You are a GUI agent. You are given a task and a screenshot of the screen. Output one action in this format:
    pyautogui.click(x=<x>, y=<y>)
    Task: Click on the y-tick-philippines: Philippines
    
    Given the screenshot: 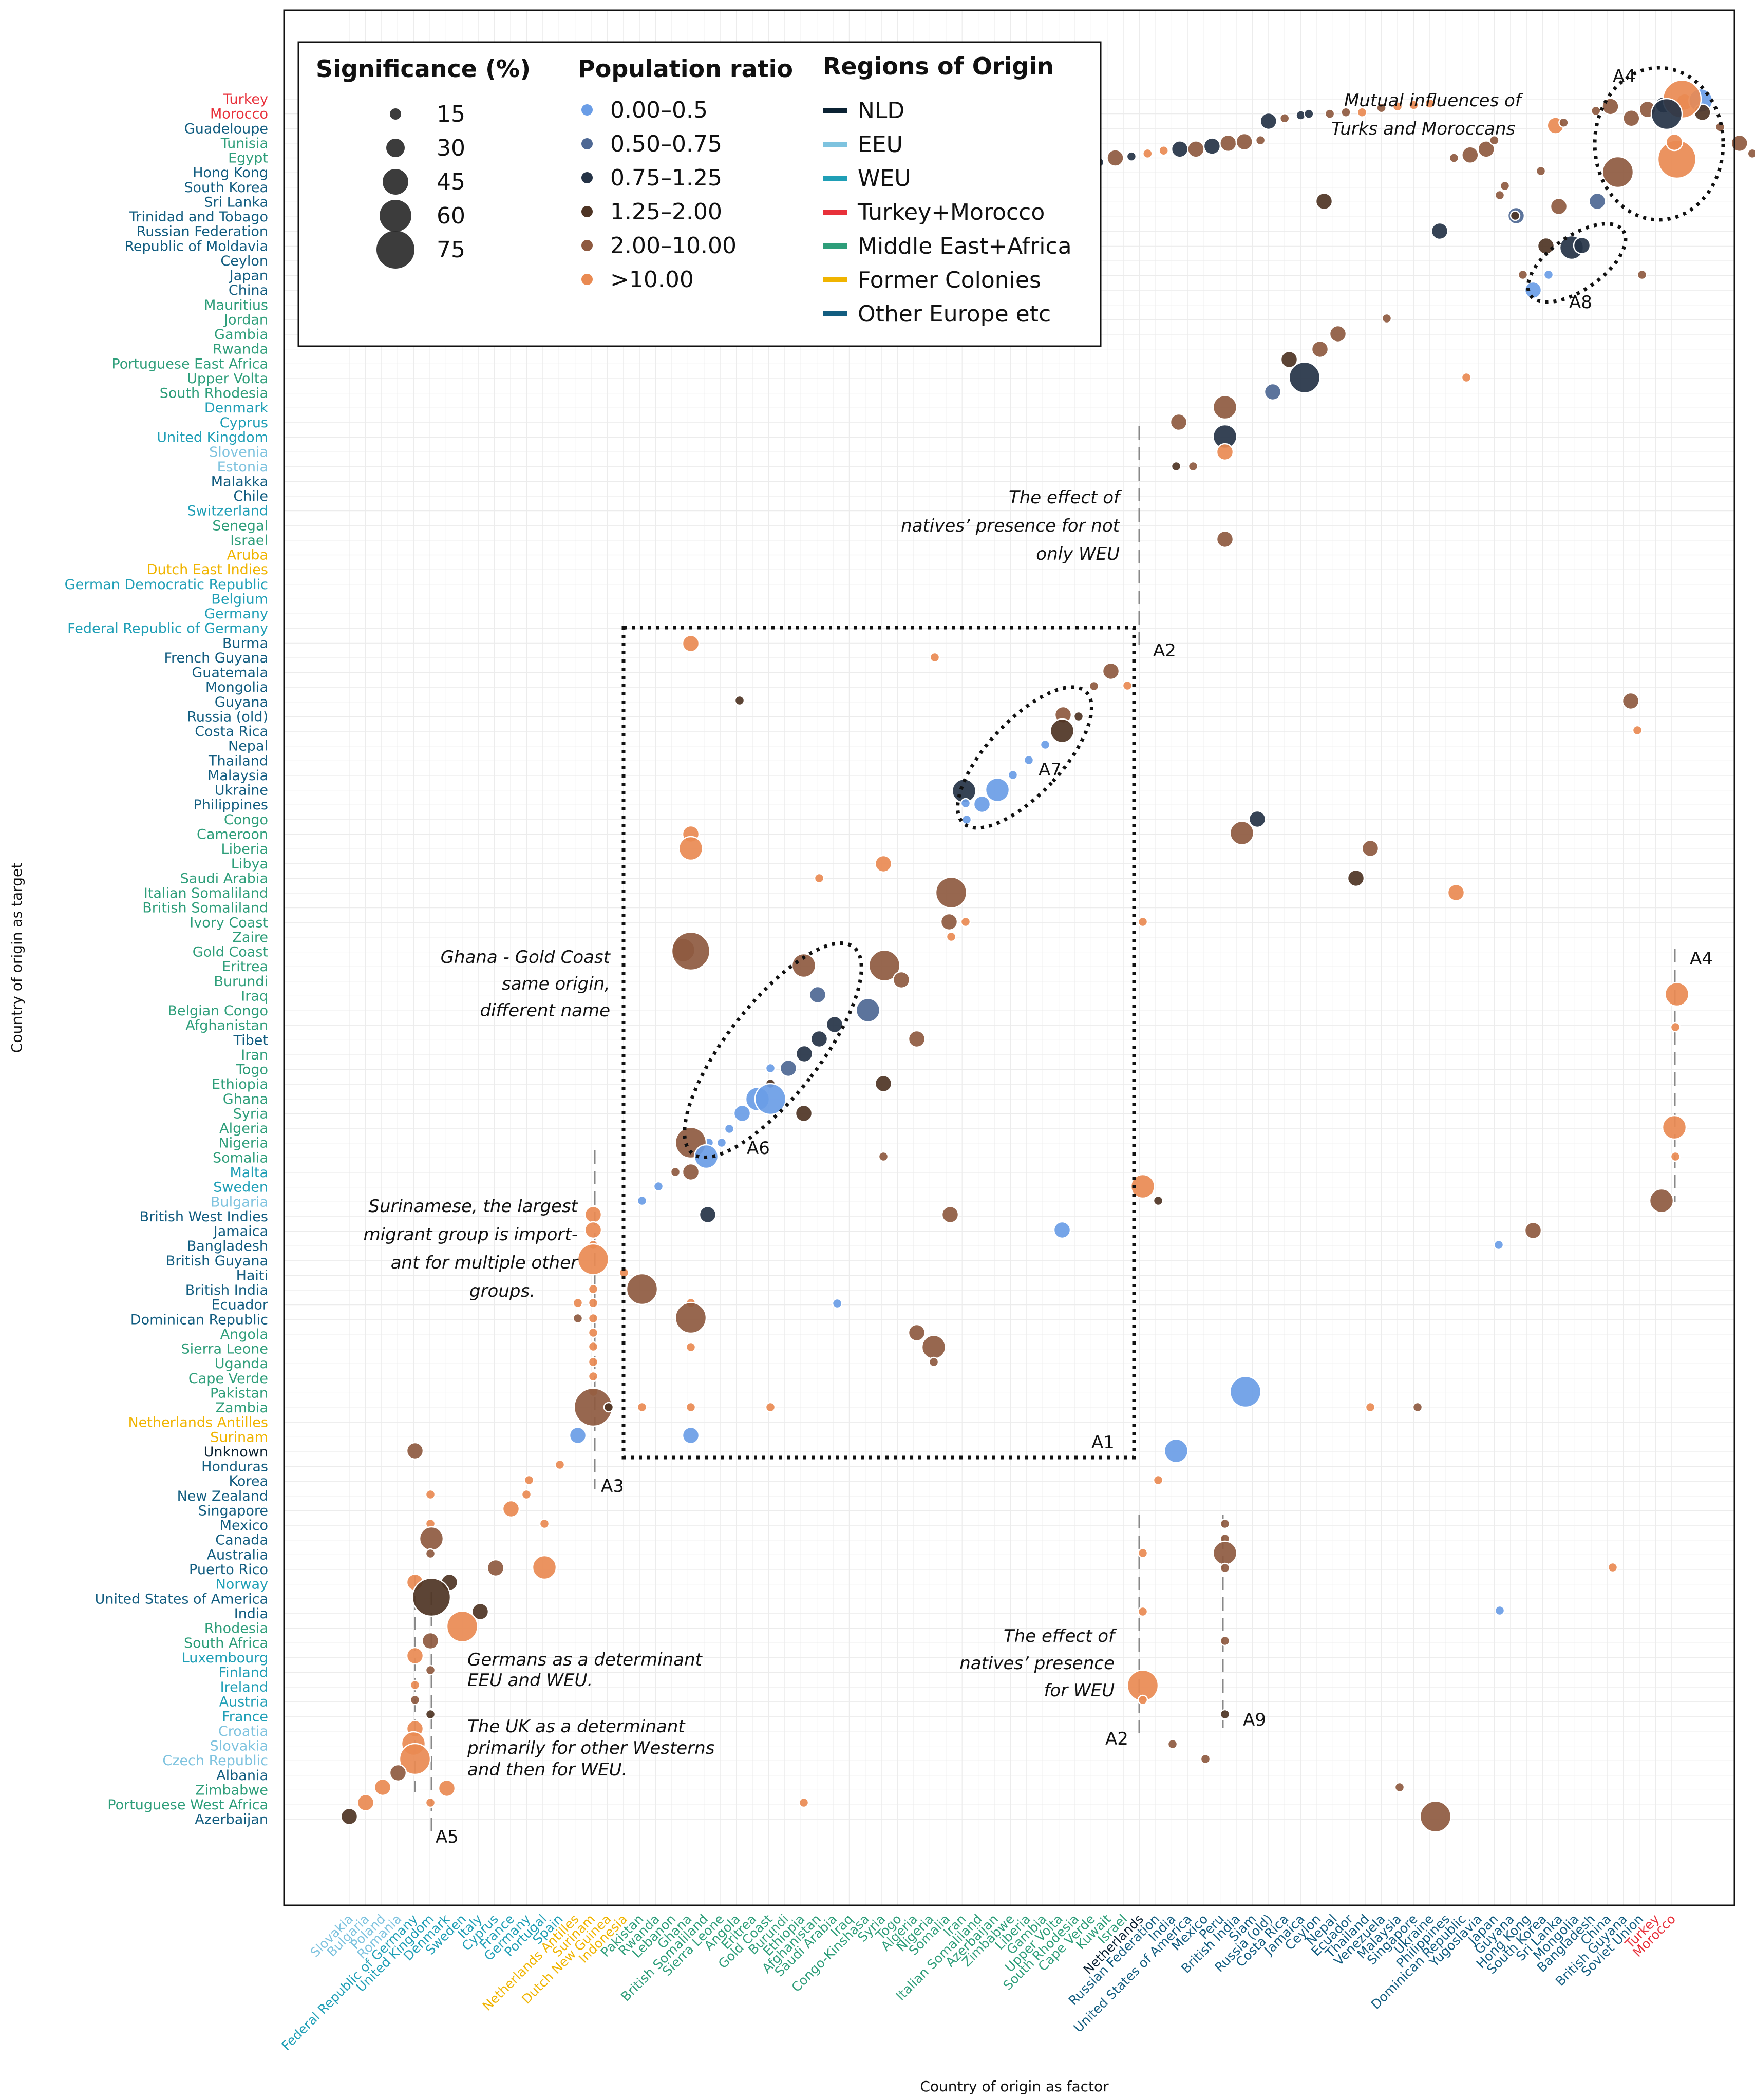 What is the action you would take?
    pyautogui.click(x=231, y=805)
    